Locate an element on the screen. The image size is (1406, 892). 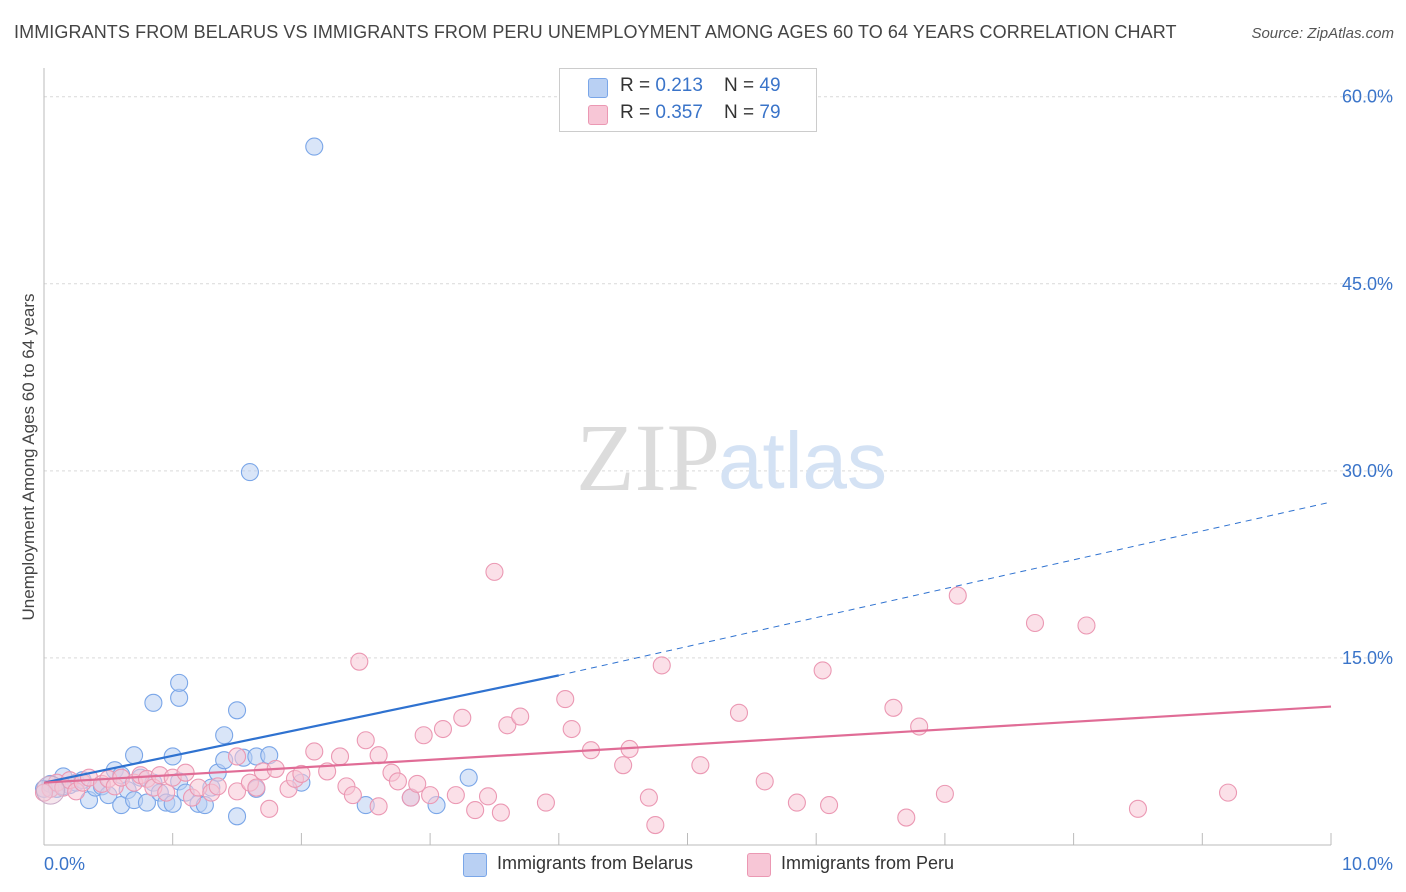
bottom-legend-swatch-peru is located at coordinates (759, 865).